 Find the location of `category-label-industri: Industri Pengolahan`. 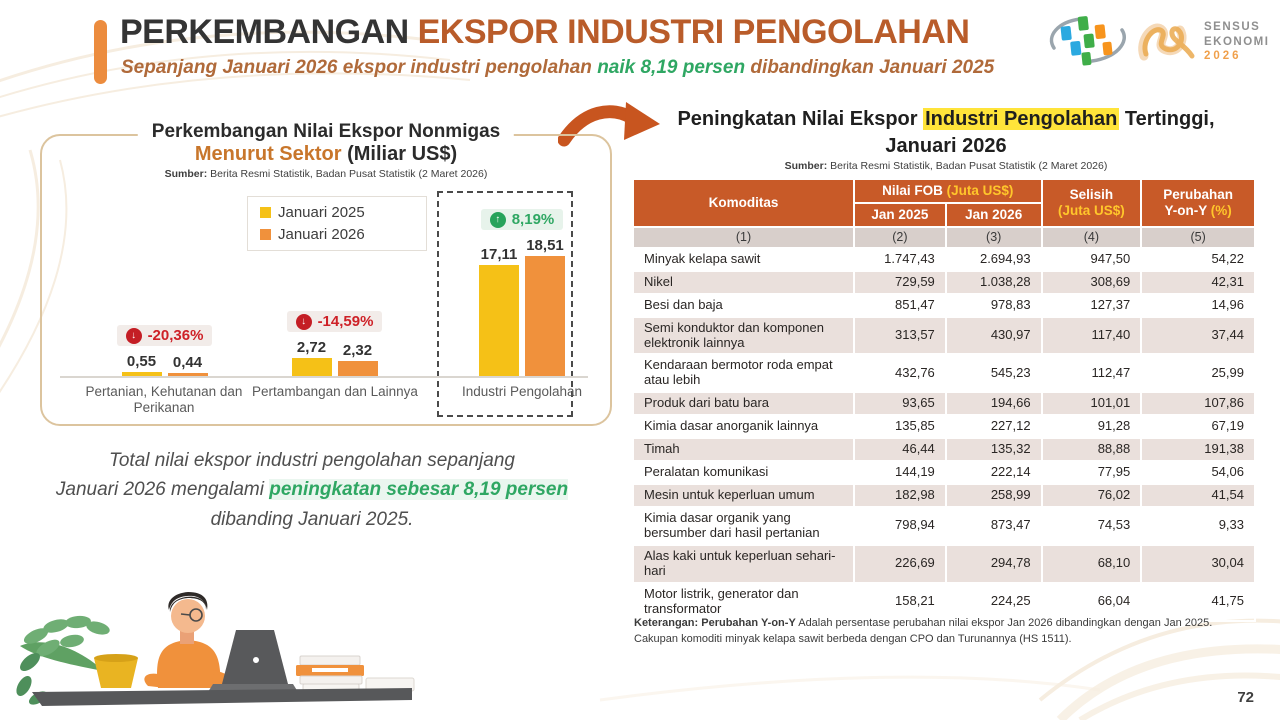

category-label-industri: Industri Pengolahan is located at coordinates (522, 391).